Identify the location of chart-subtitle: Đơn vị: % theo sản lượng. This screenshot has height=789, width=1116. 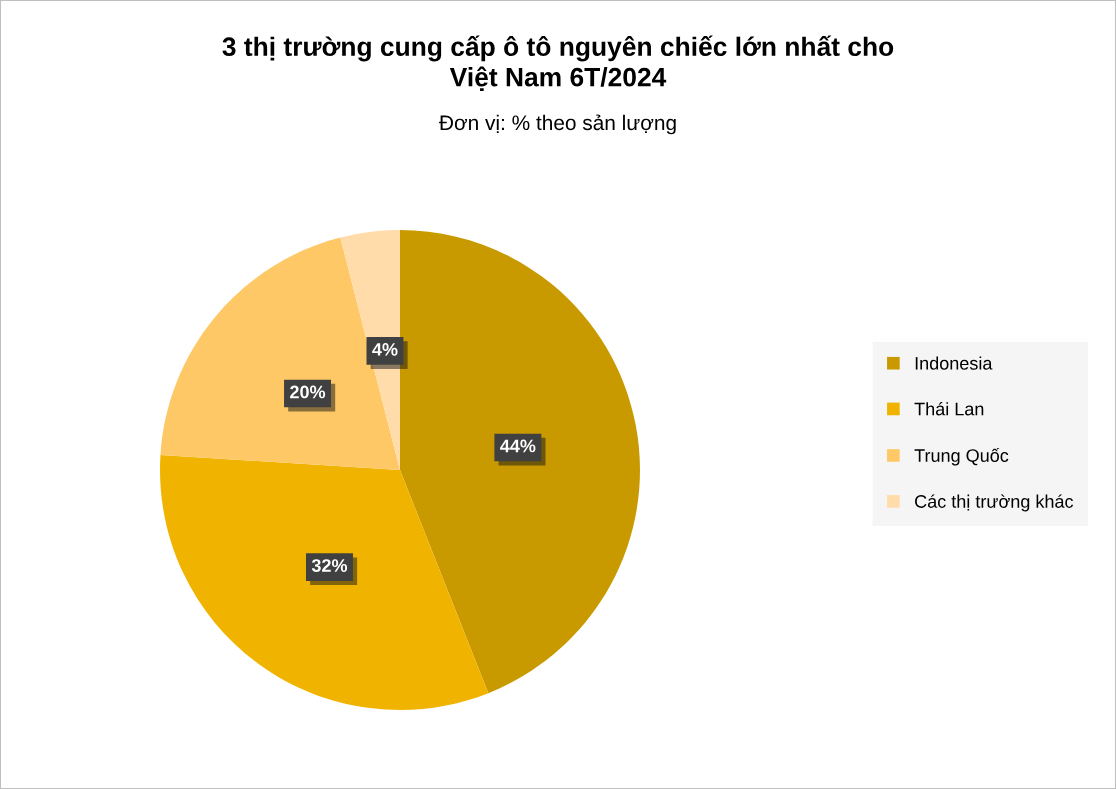
(557, 124).